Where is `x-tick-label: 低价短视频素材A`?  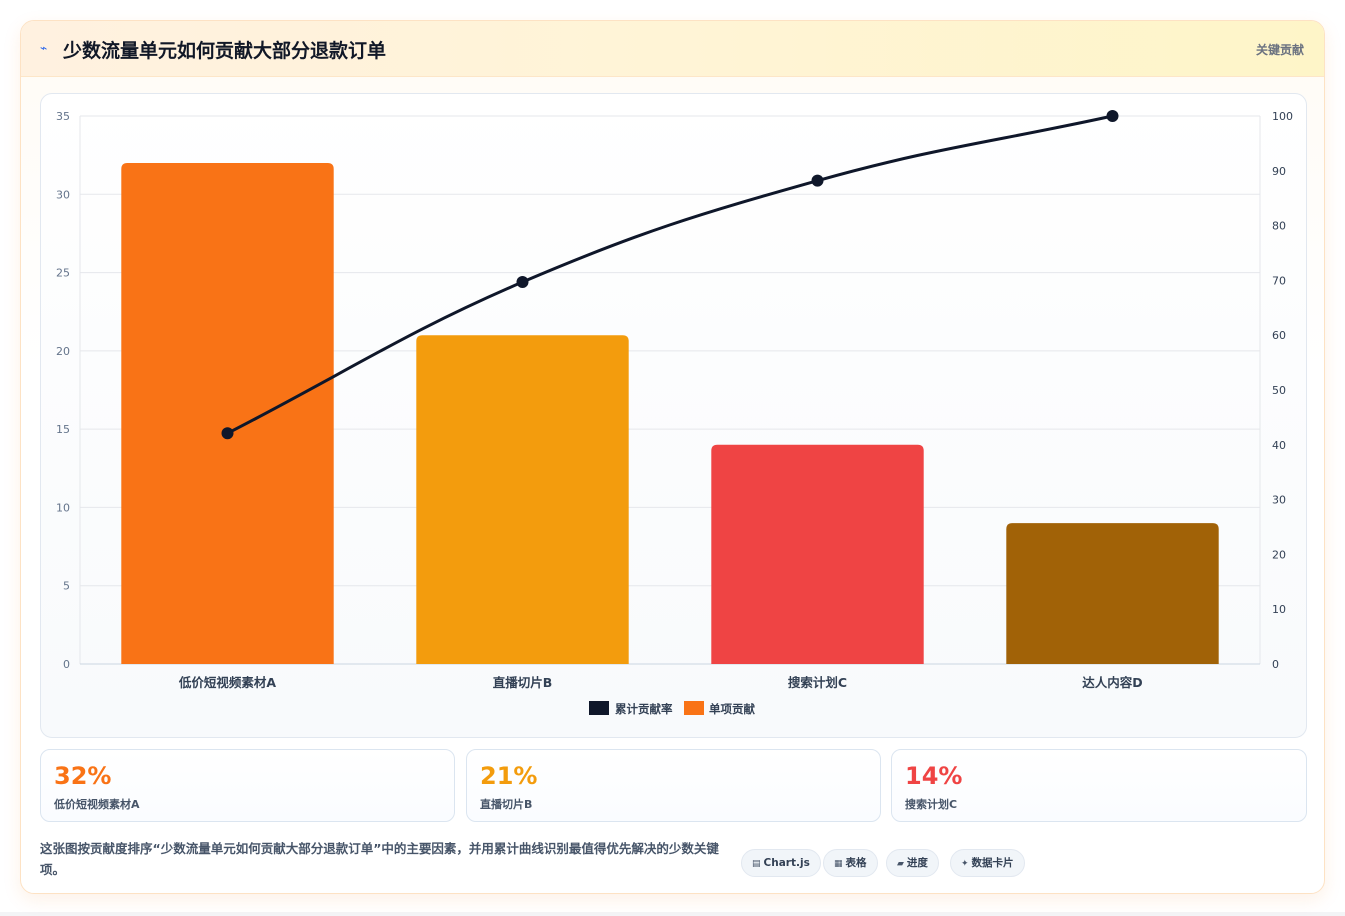
x-tick-label: 低价短视频素材A is located at coordinates (227, 682).